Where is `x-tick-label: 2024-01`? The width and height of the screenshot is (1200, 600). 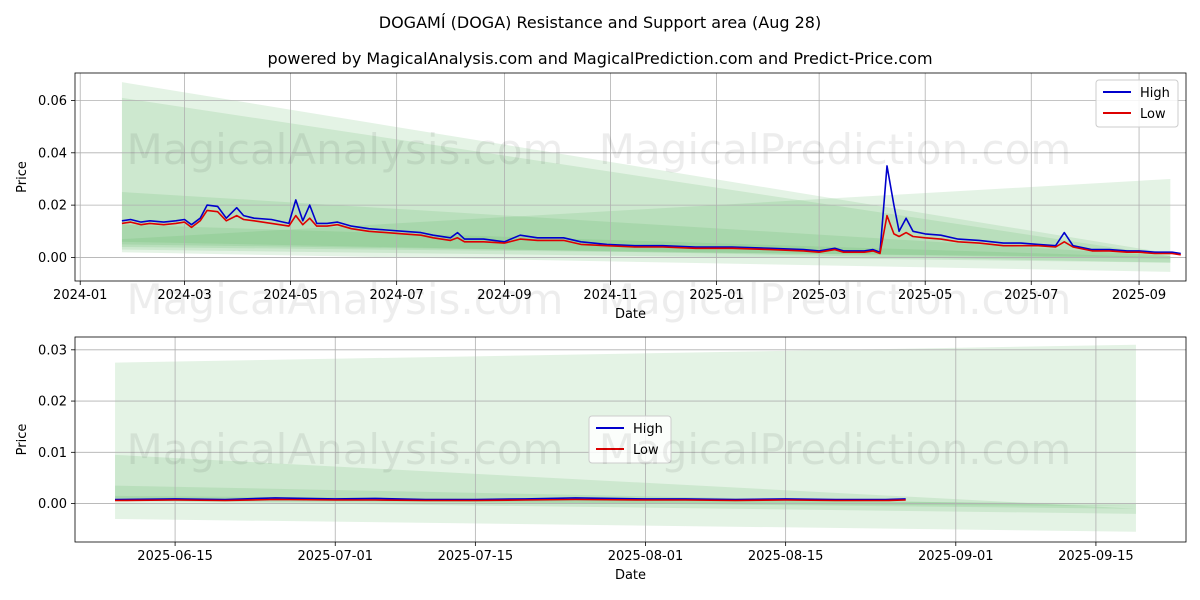
x-tick-label: 2024-01 is located at coordinates (80, 295).